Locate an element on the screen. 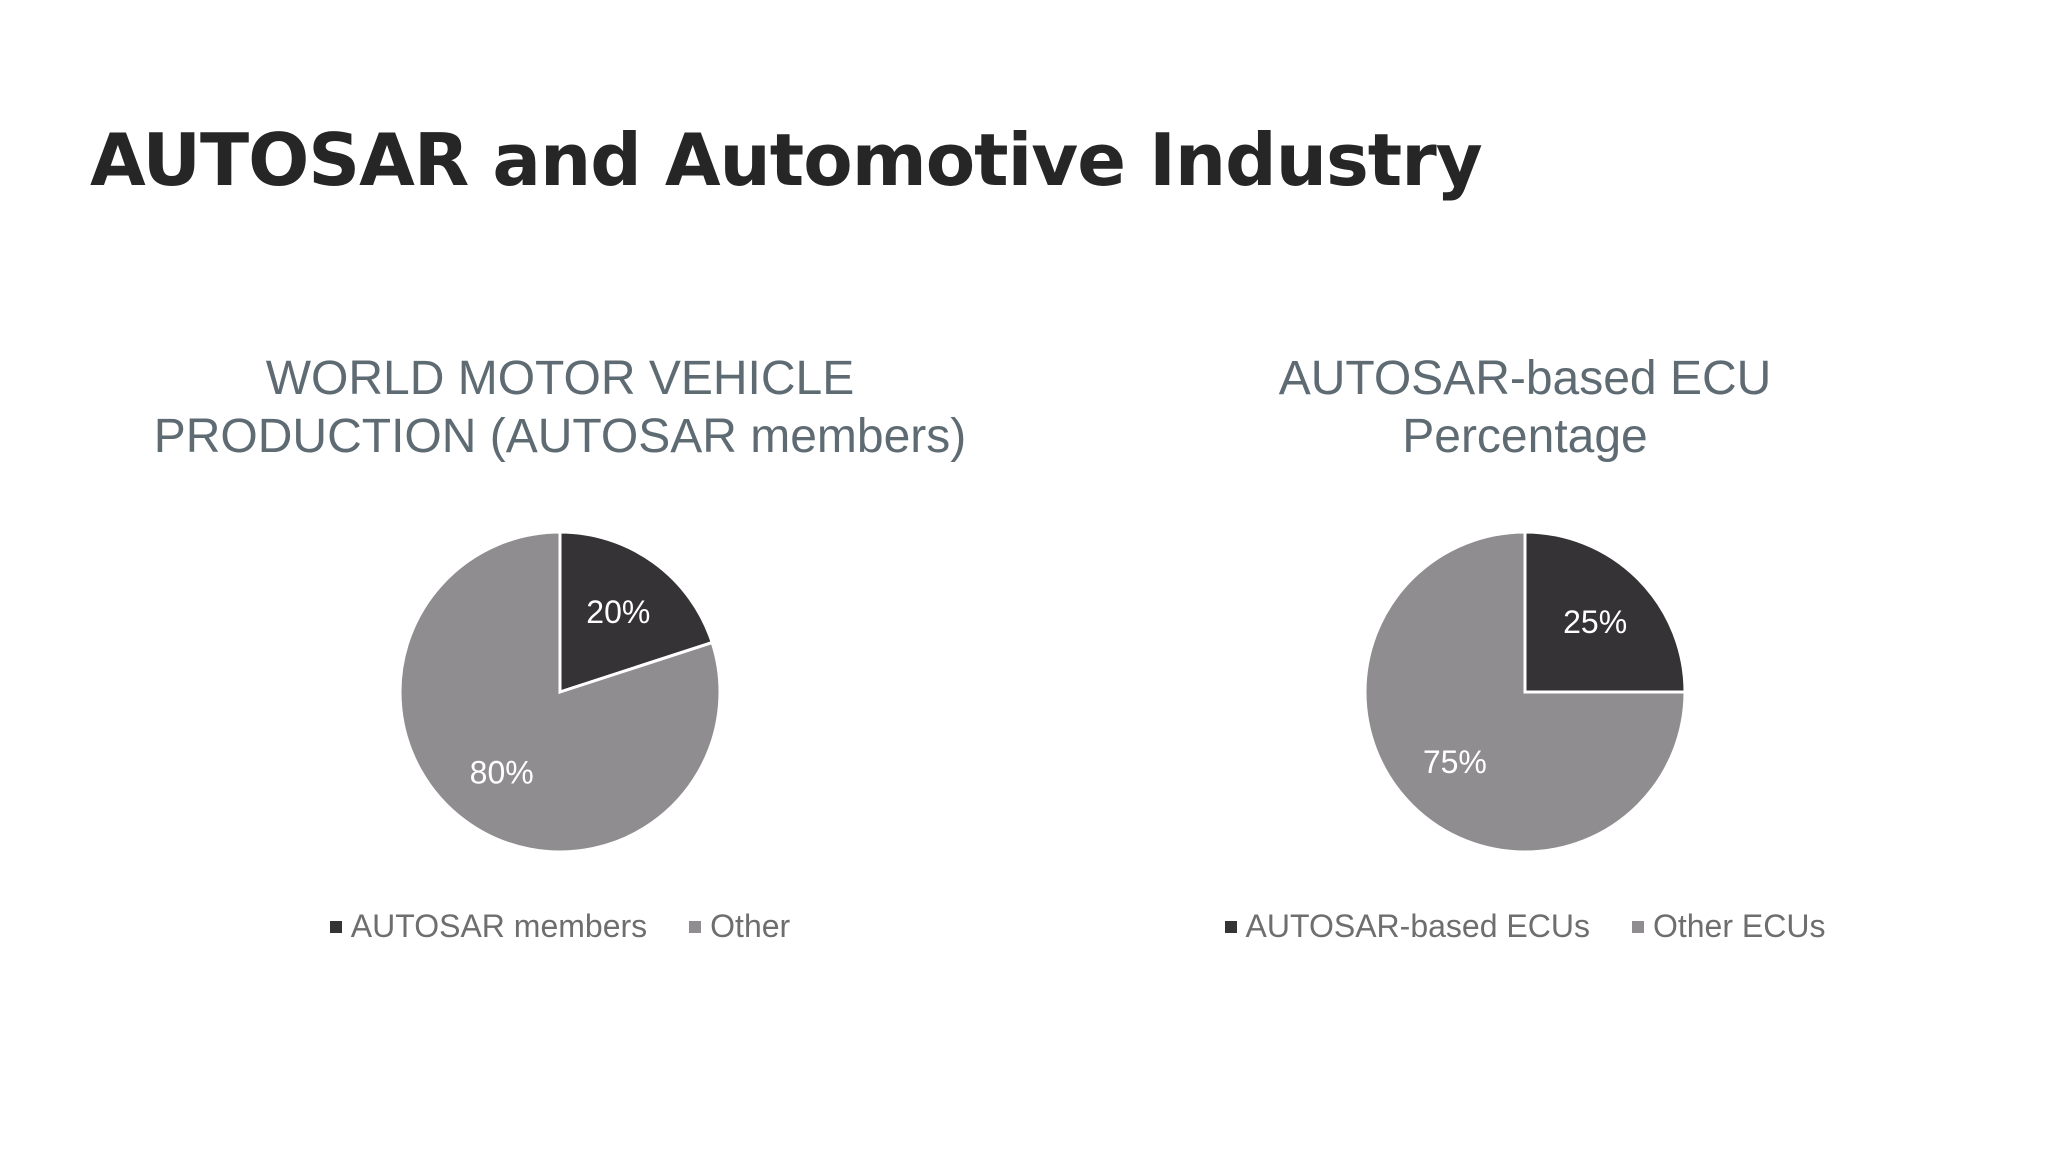 This screenshot has height=1152, width=2048. legend: AUTOSAR members Other is located at coordinates (560, 926).